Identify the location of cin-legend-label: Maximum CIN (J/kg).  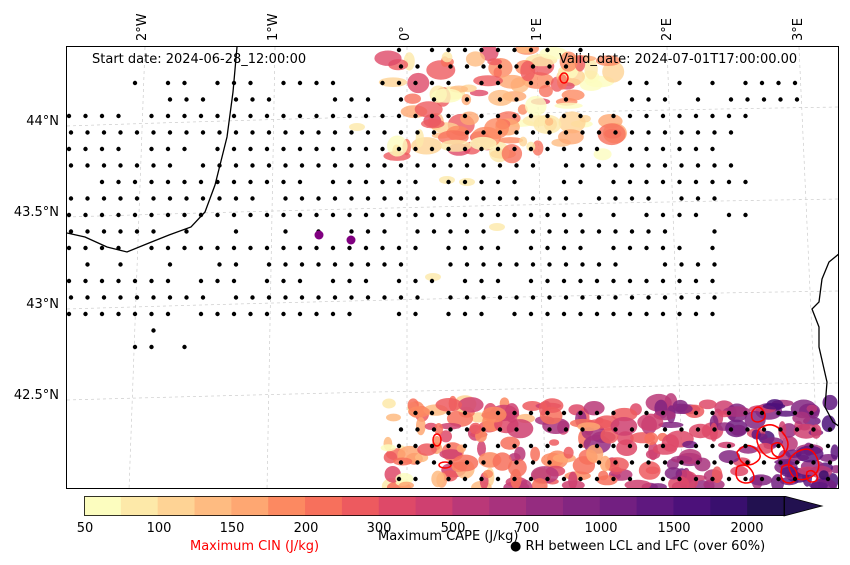
(255, 546).